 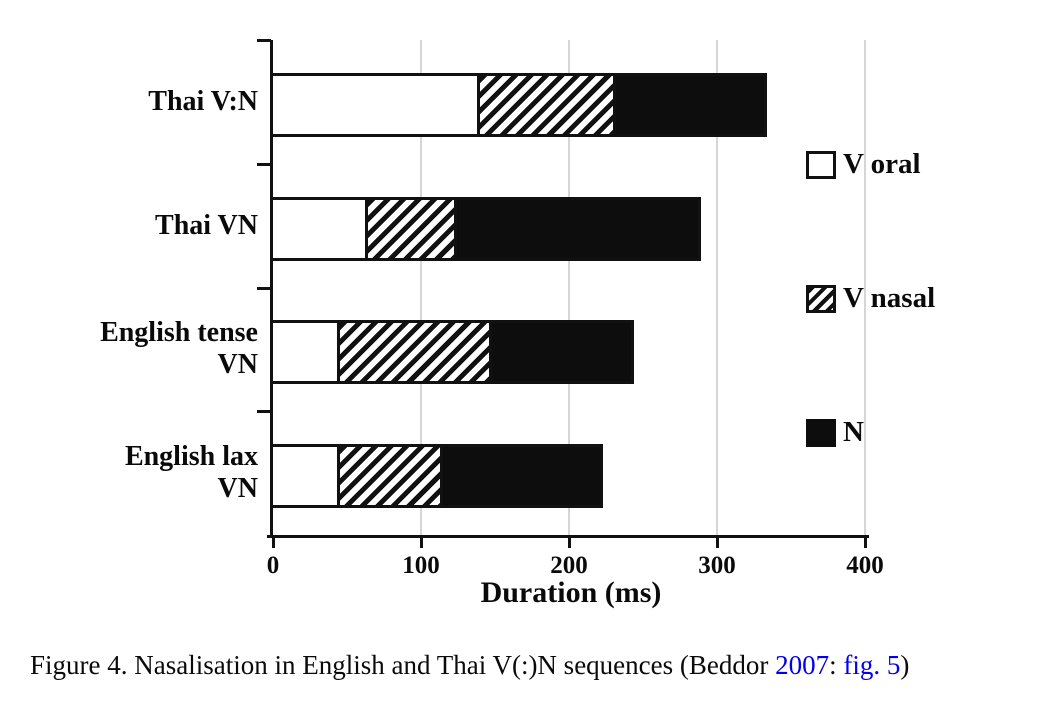 I want to click on category-label: Thai V:N, so click(x=137, y=102).